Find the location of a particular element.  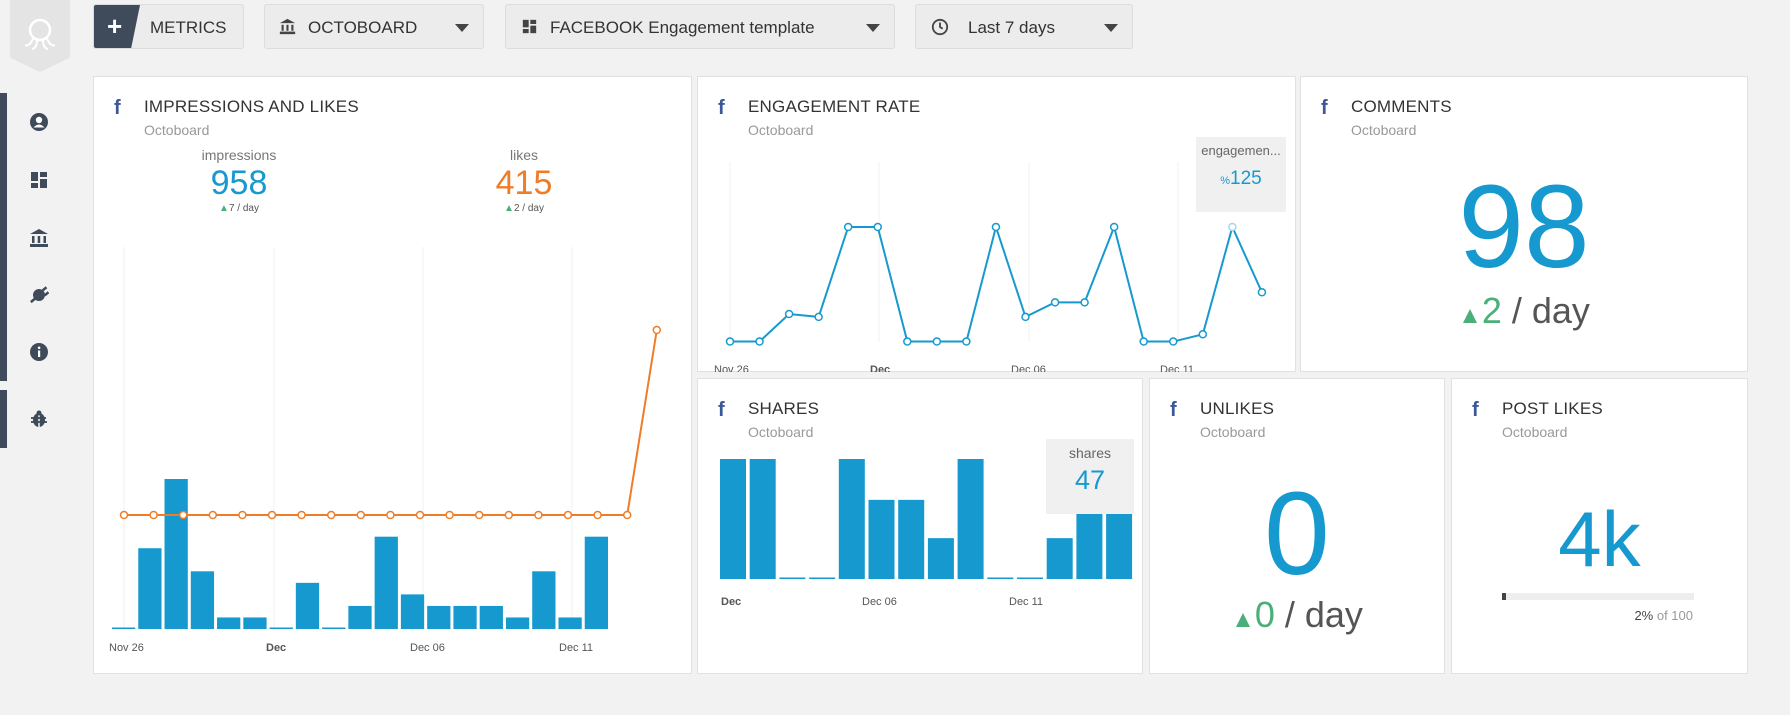

engagement-line is located at coordinates (996, 283).